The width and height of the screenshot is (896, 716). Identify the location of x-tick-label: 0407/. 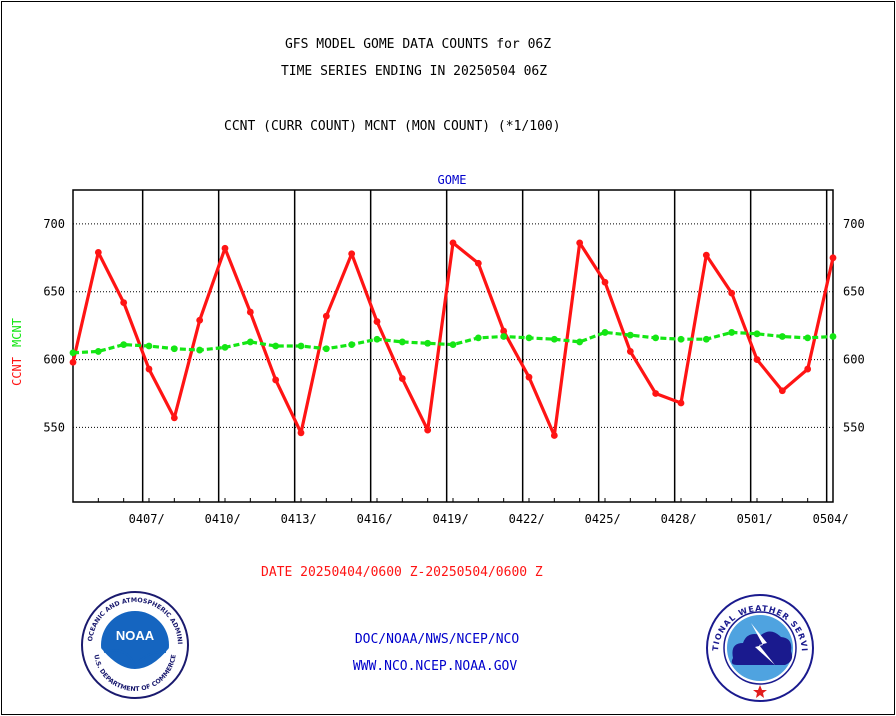
(147, 519).